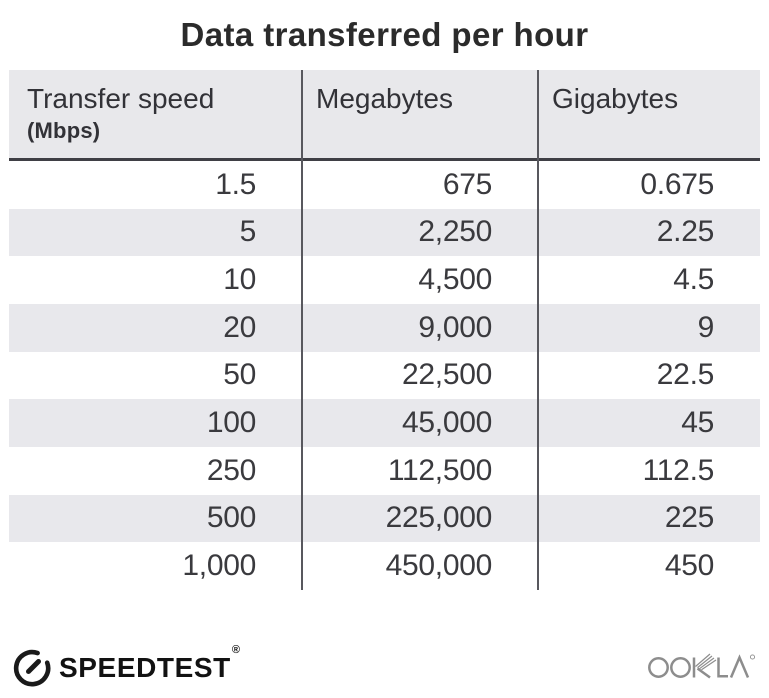 This screenshot has height=698, width=769. Describe the element at coordinates (689, 566) in the screenshot. I see `cell-gigabytes: 450` at that location.